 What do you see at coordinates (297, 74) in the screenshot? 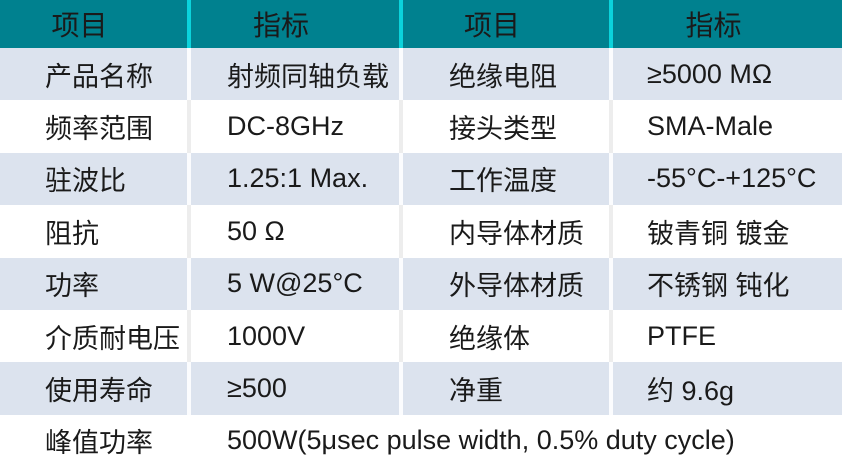
I see `spec-value-cell: 射频同轴负载` at bounding box center [297, 74].